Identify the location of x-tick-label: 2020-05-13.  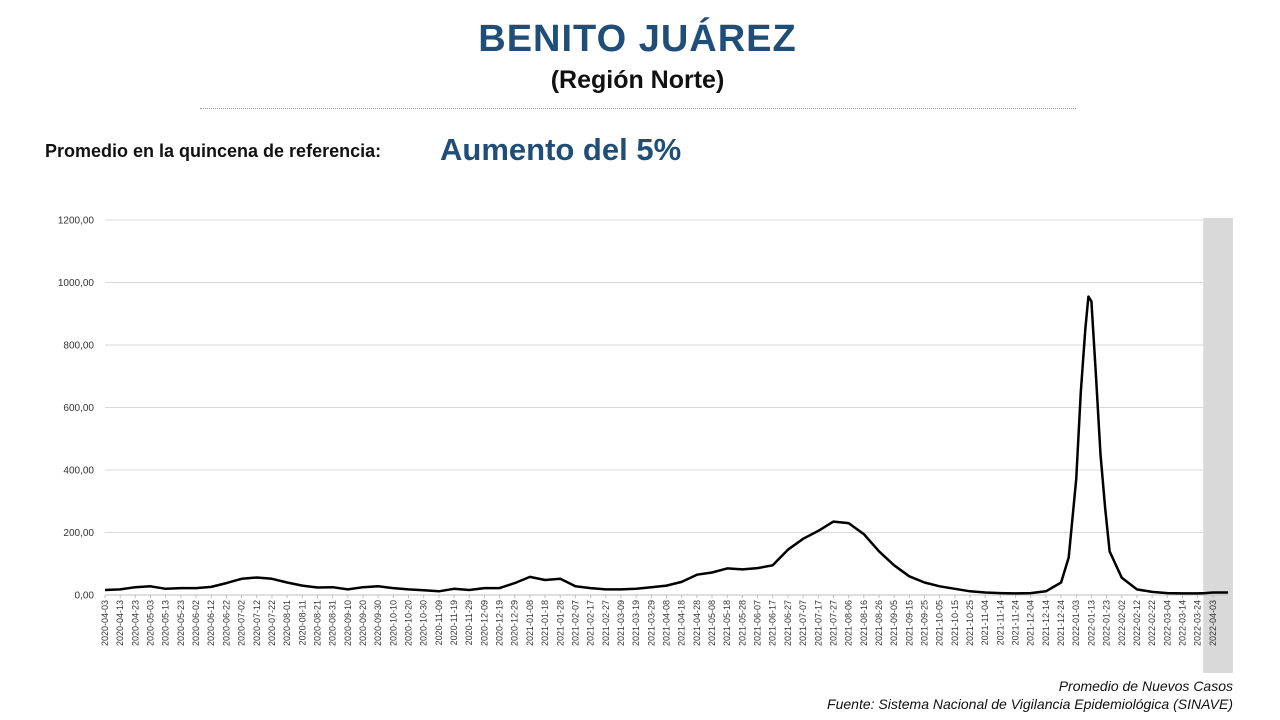
(166, 623).